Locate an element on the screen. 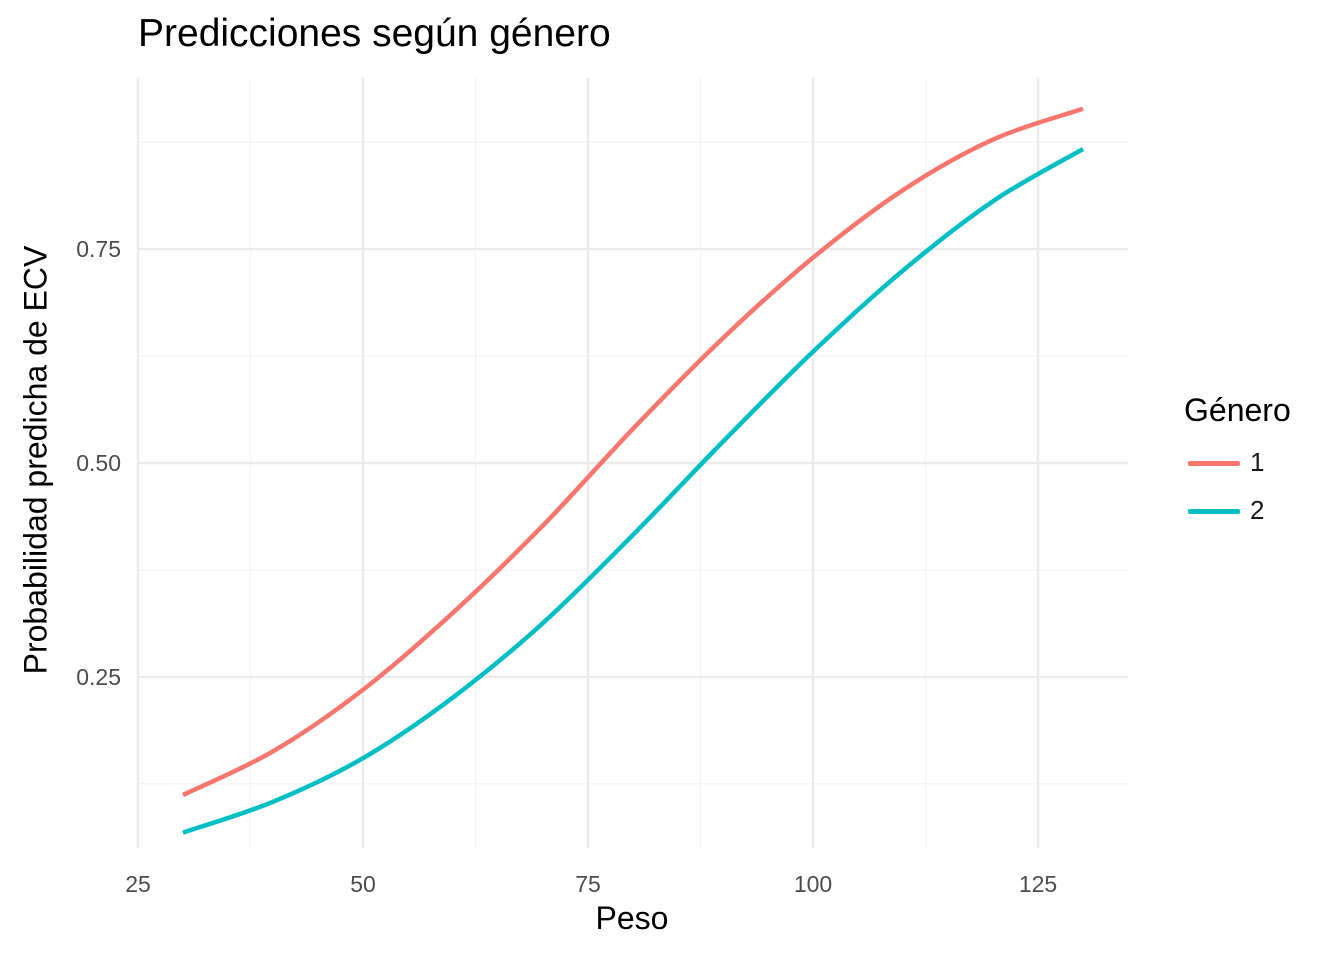  x-tick-label: 25 is located at coordinates (138, 884).